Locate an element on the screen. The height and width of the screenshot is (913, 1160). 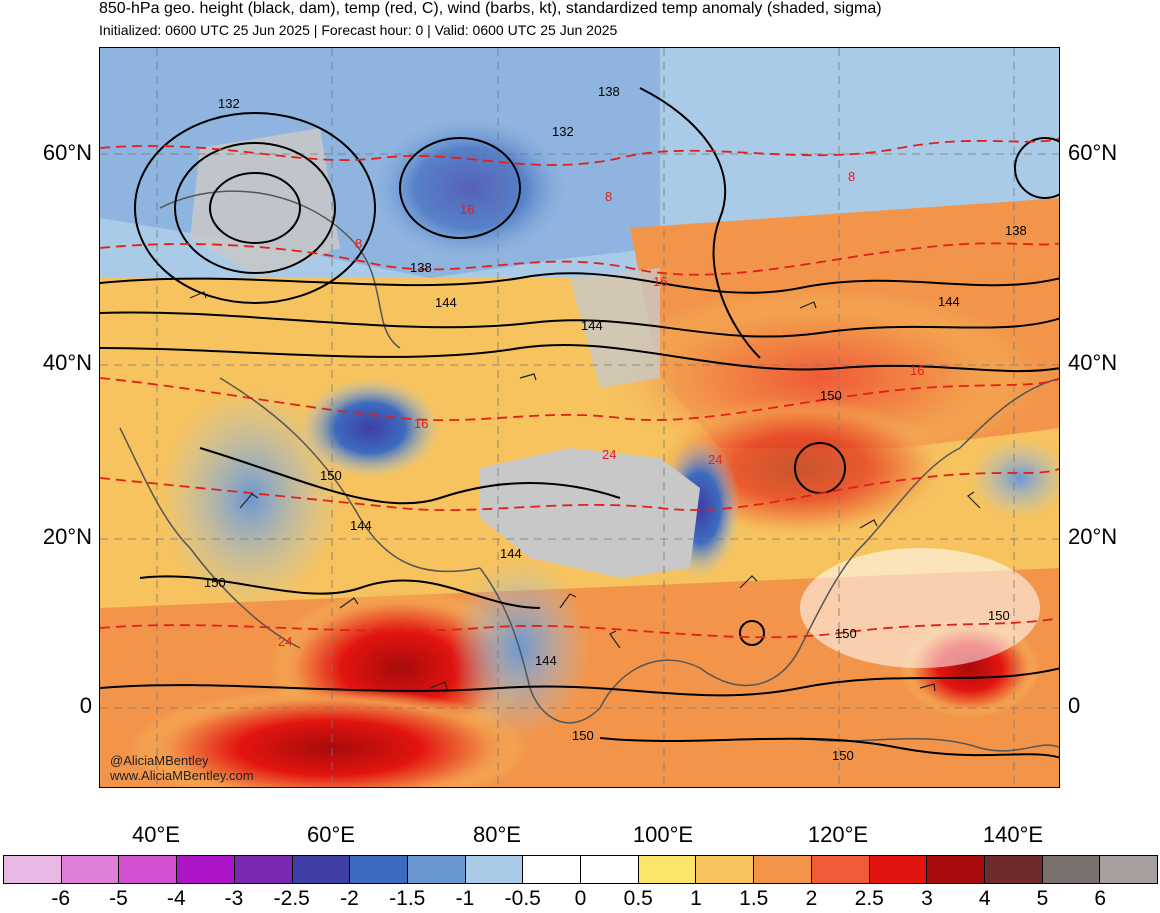
lat-label-40n-left: 40°N is located at coordinates (67, 362).